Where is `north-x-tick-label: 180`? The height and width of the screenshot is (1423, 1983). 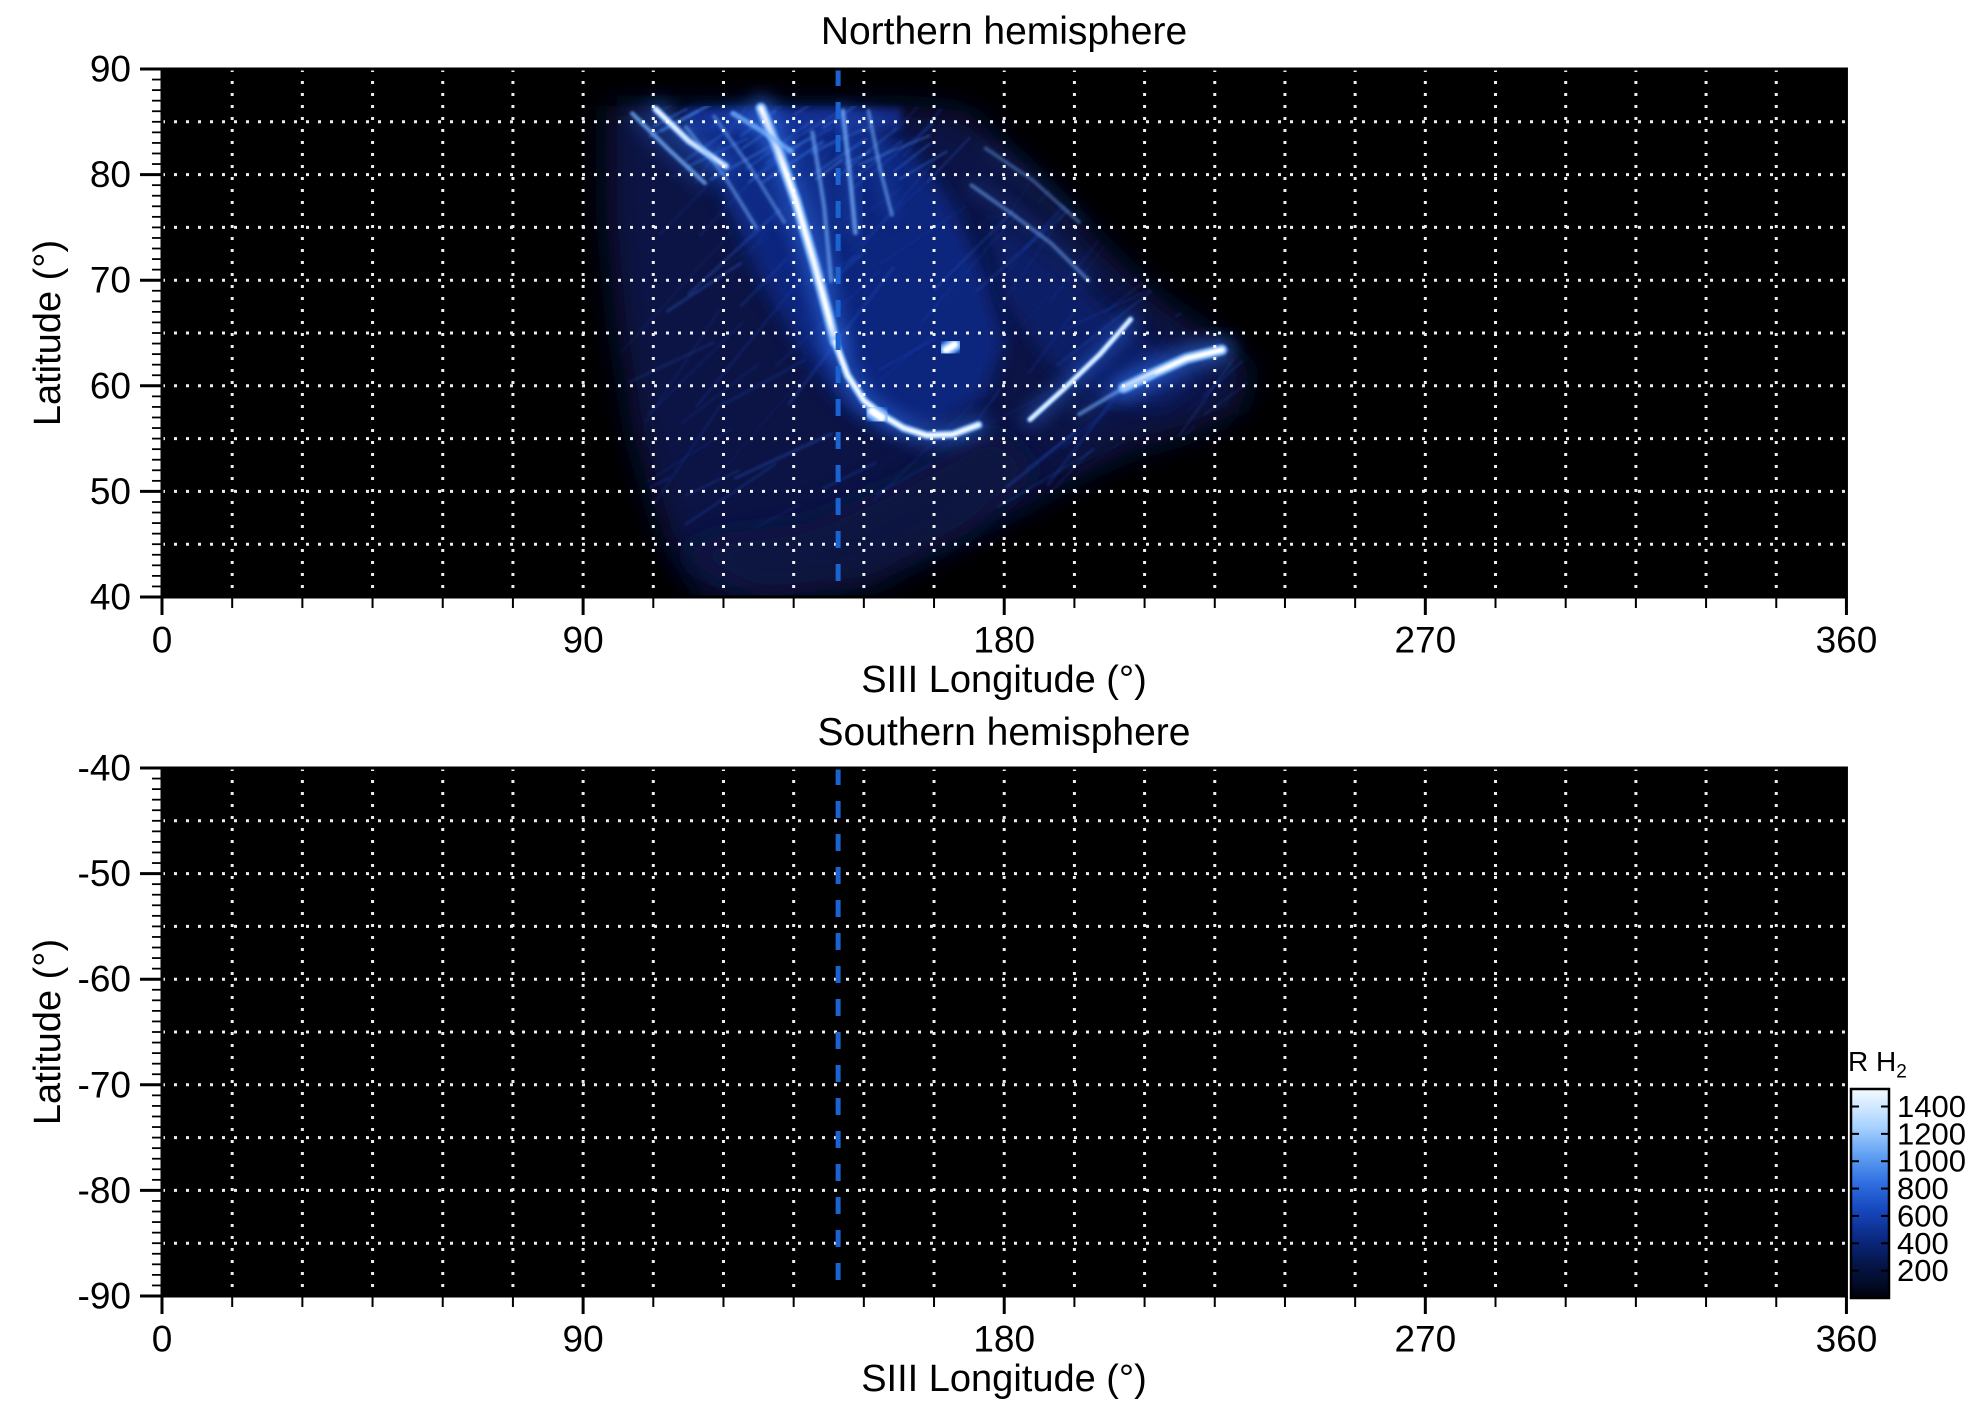
north-x-tick-label: 180 is located at coordinates (1004, 640).